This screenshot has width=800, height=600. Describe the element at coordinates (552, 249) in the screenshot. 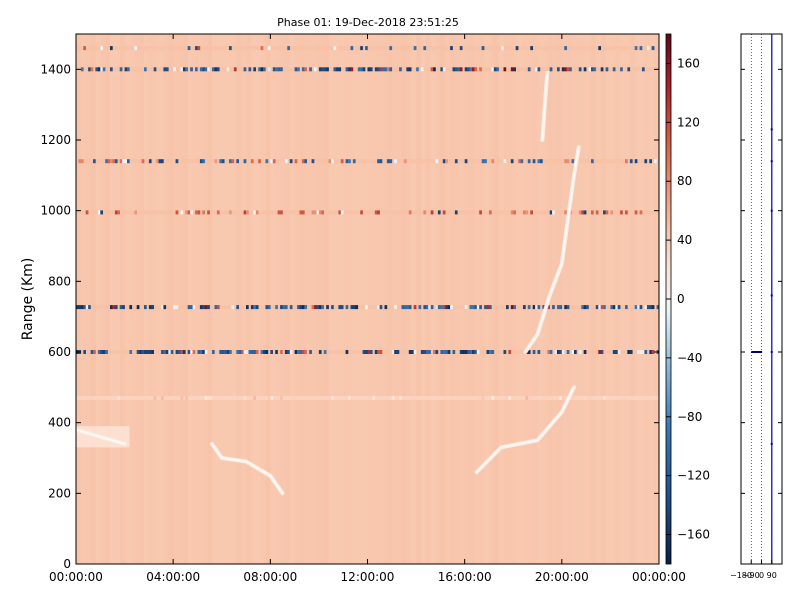

I see `echo-track-core` at that location.